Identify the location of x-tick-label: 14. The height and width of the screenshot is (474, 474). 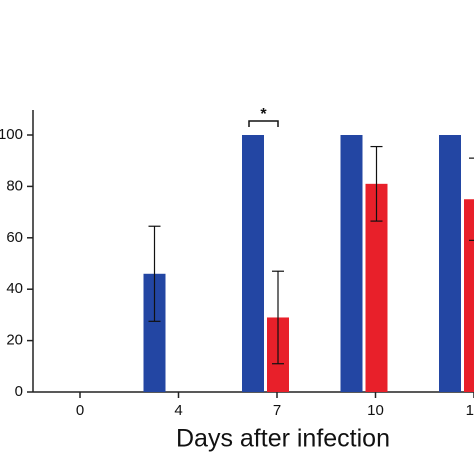
(470, 410).